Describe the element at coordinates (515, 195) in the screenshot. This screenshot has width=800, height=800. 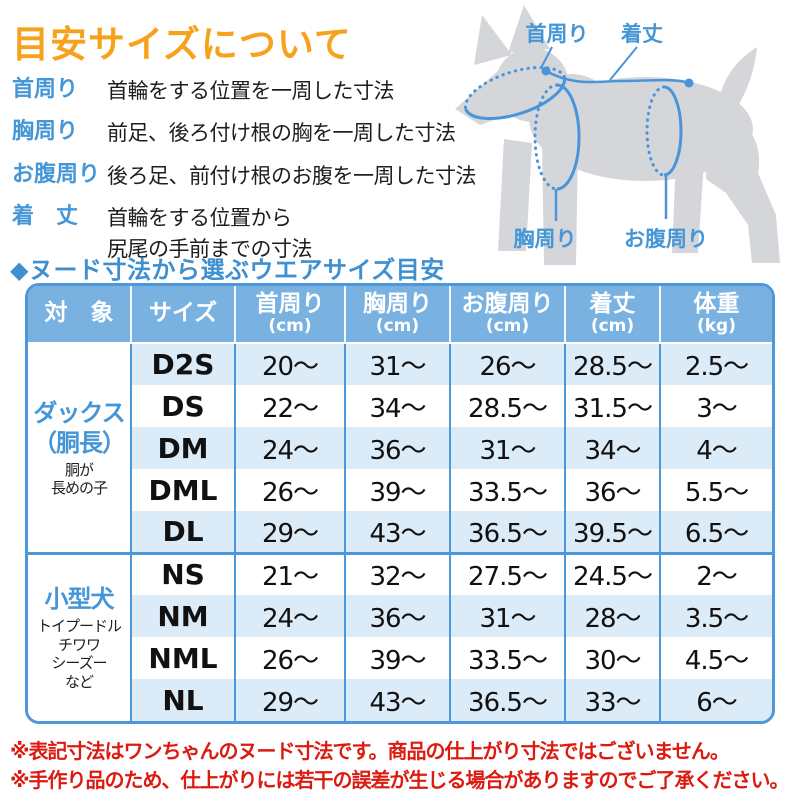
I see `dog-front-leg-far` at that location.